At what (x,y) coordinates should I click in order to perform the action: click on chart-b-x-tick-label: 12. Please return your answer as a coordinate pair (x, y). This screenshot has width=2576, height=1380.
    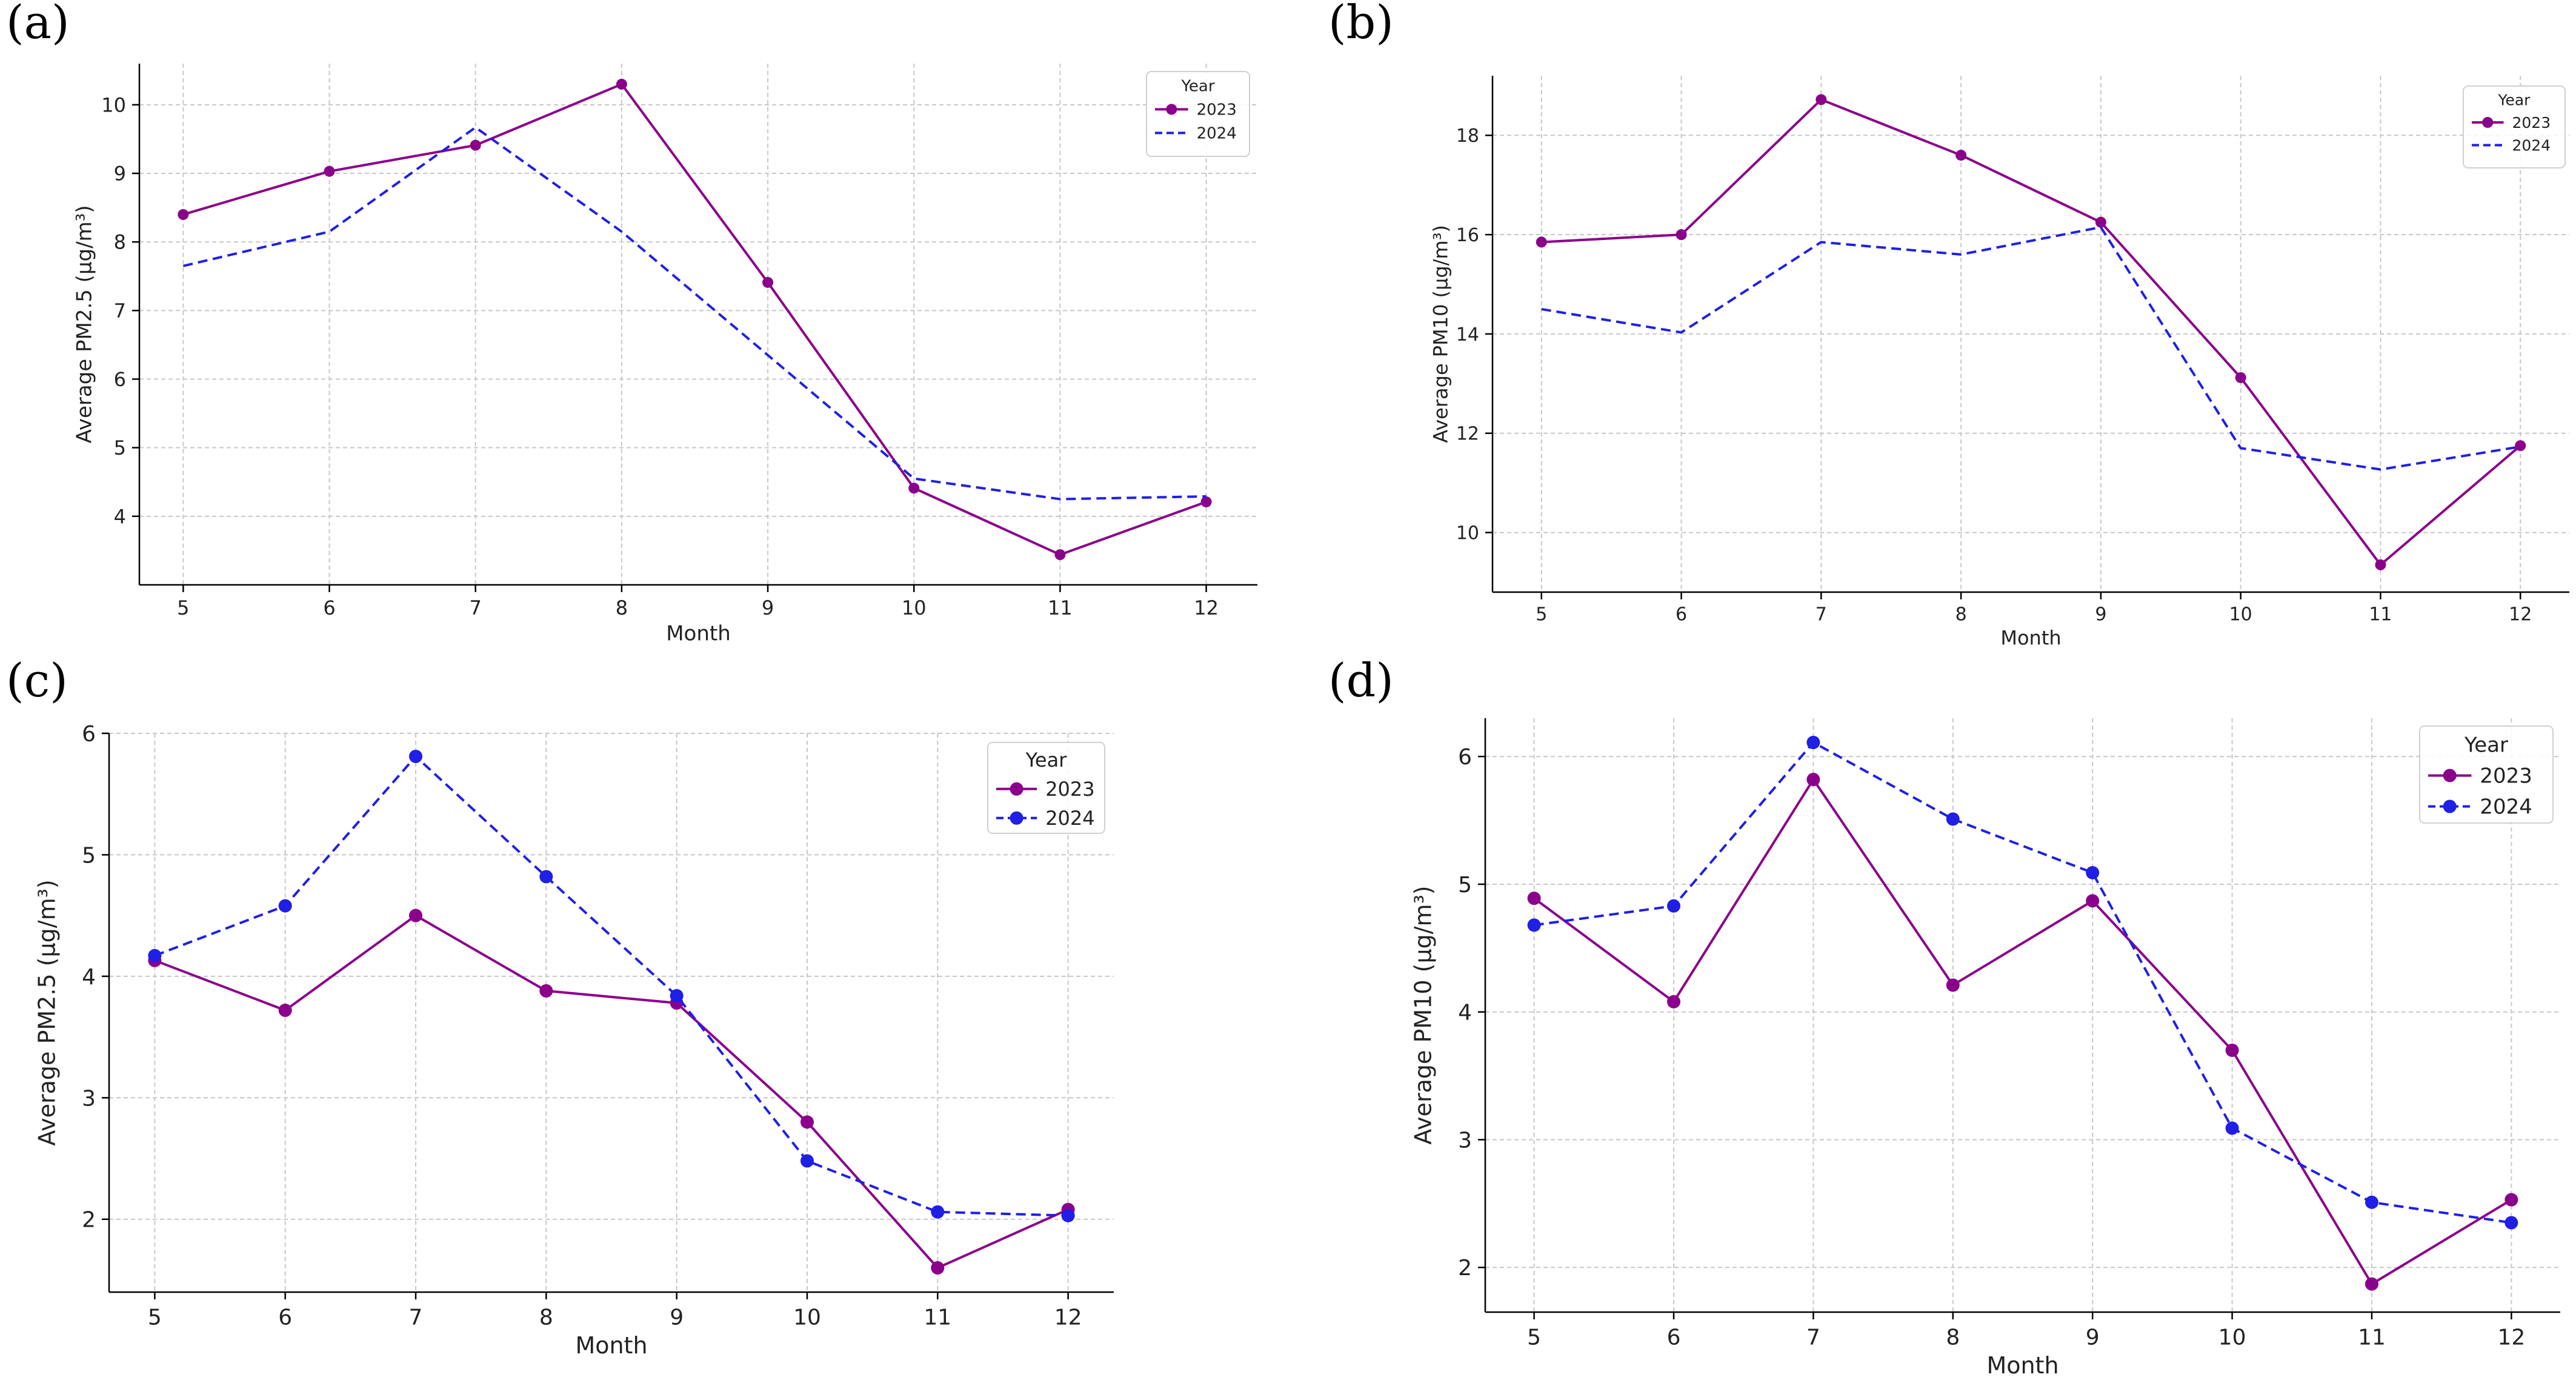
    Looking at the image, I should click on (2520, 614).